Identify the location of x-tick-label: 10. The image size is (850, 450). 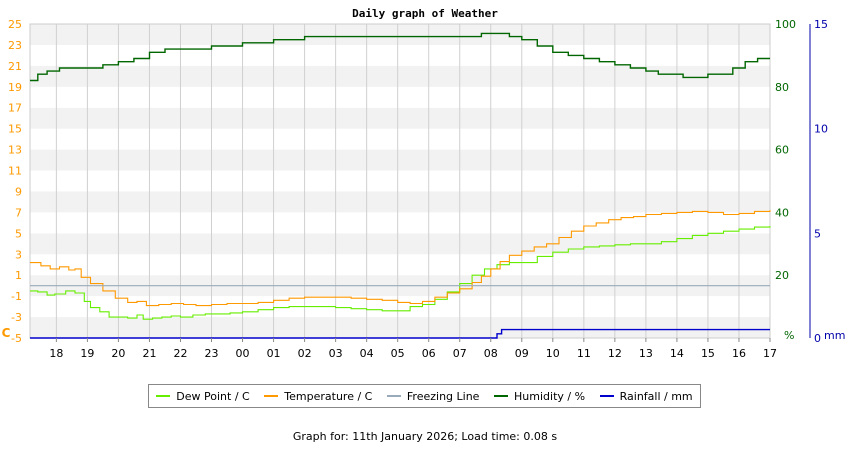
(553, 353).